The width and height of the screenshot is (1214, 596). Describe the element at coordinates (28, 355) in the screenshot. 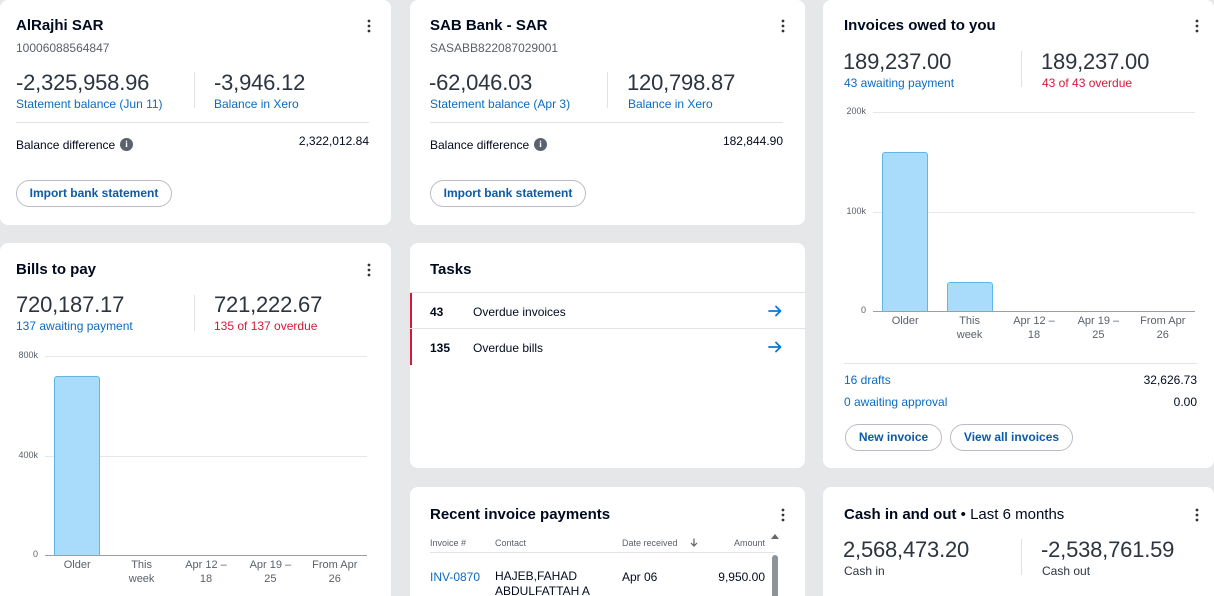

I see `y-tick-label: 800k` at that location.